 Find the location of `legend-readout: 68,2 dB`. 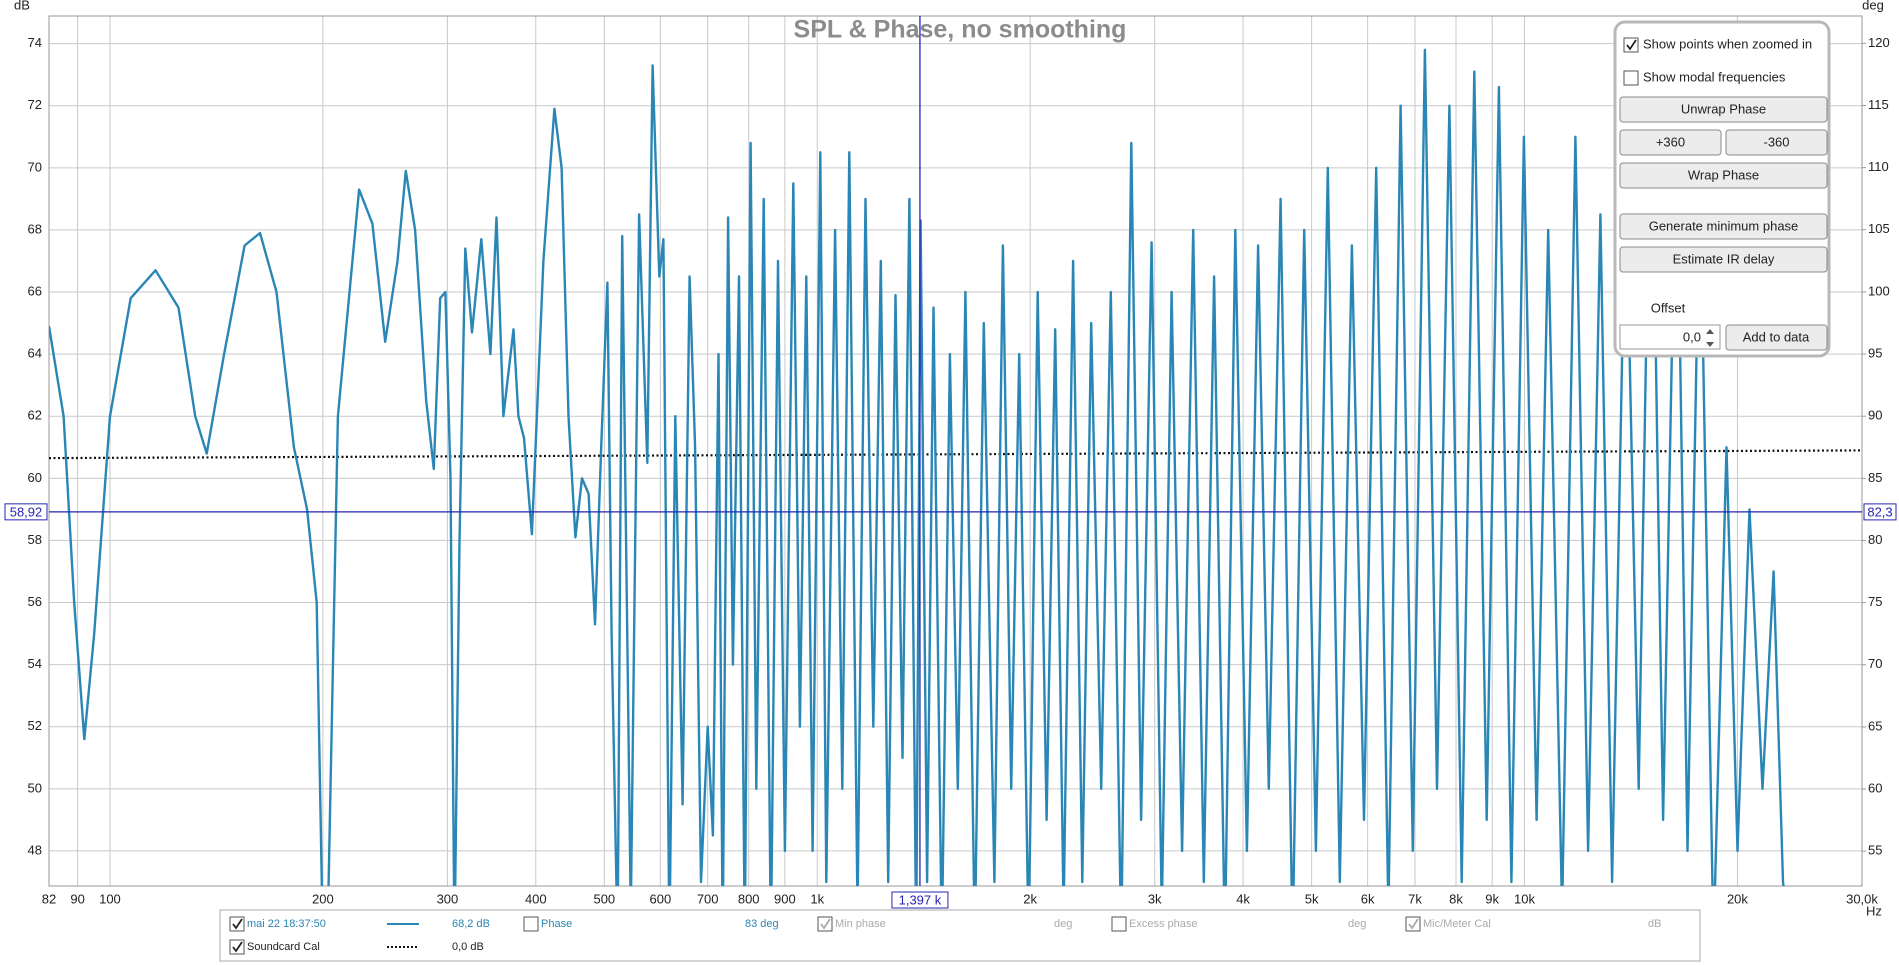

legend-readout: 68,2 dB is located at coordinates (471, 924).